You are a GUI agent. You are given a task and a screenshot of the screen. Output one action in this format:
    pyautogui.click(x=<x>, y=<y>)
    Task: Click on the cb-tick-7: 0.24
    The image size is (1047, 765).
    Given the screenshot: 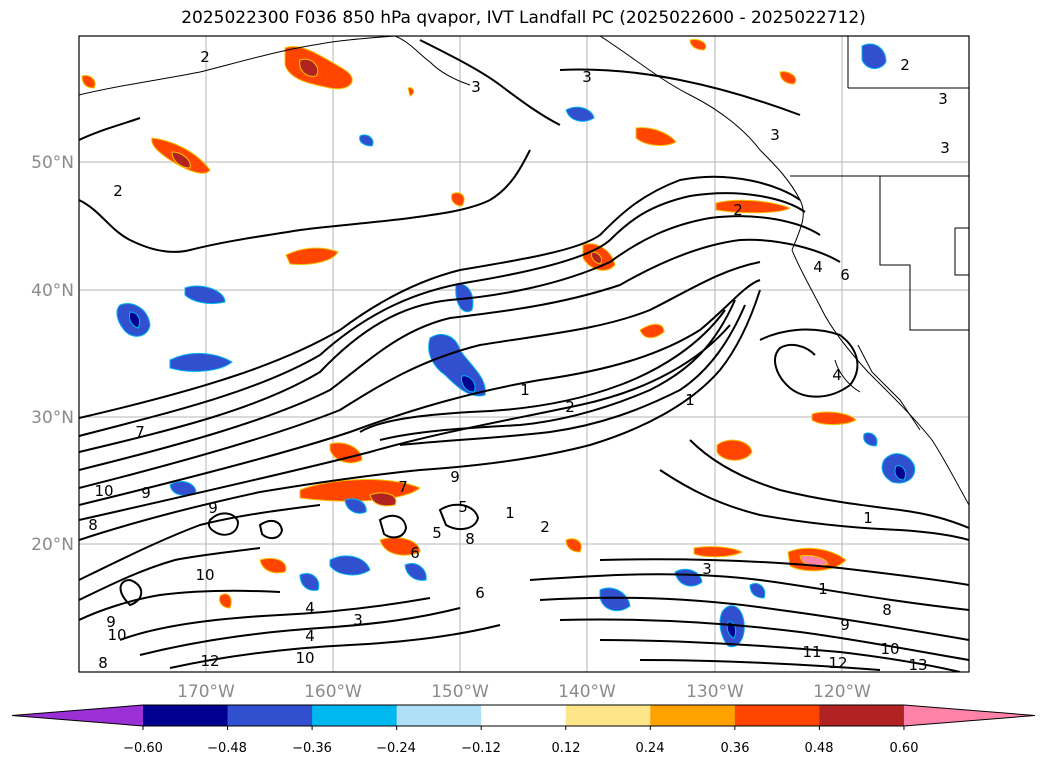 What is the action you would take?
    pyautogui.click(x=650, y=748)
    